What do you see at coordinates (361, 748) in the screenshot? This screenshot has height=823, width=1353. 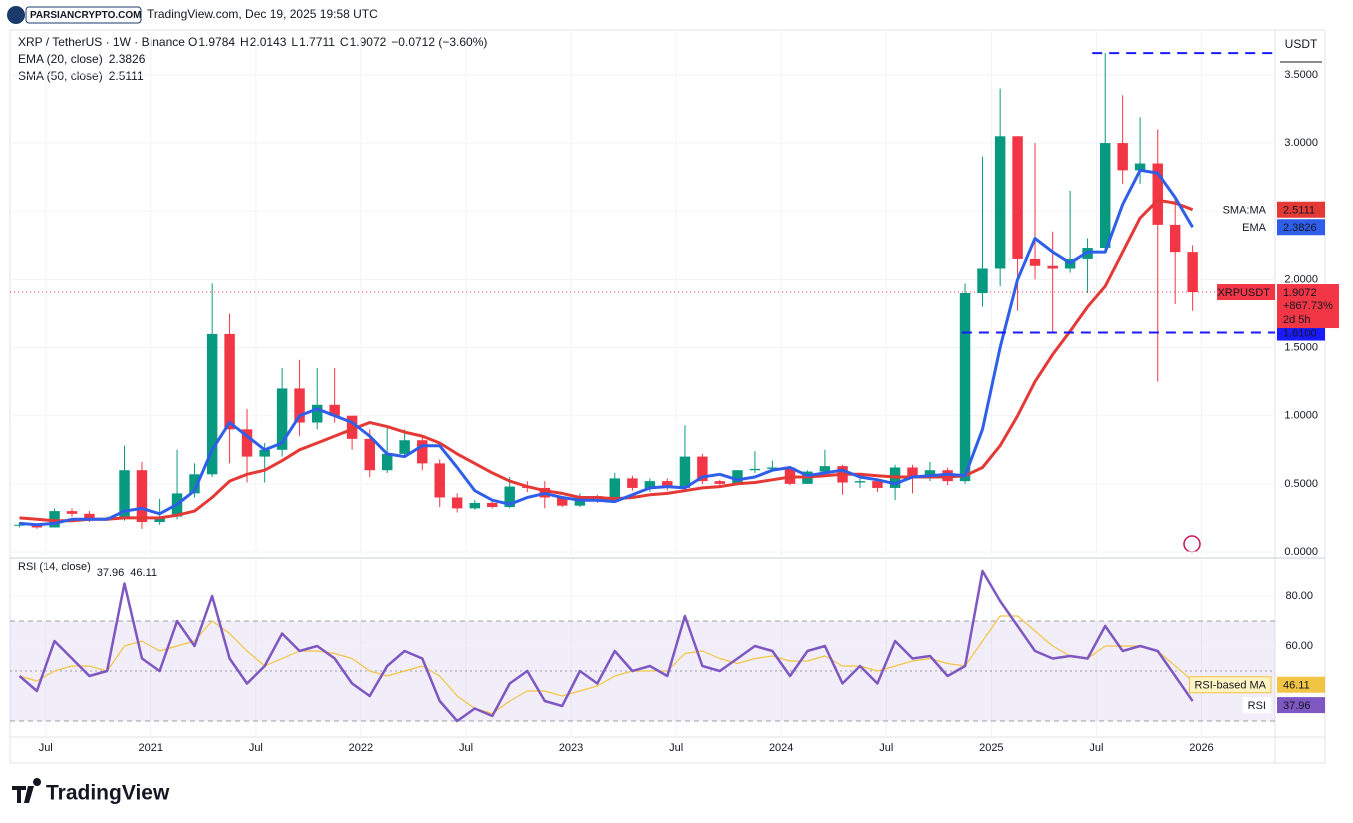 I see `x-tick-label: 2022` at bounding box center [361, 748].